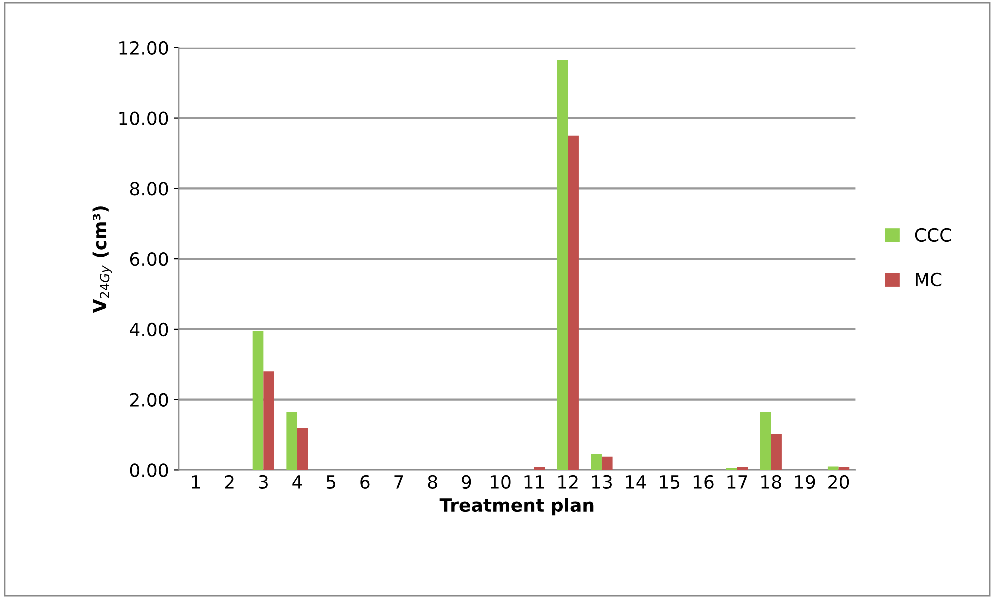  Describe the element at coordinates (331, 483) in the screenshot. I see `x-tick-label: 5` at that location.